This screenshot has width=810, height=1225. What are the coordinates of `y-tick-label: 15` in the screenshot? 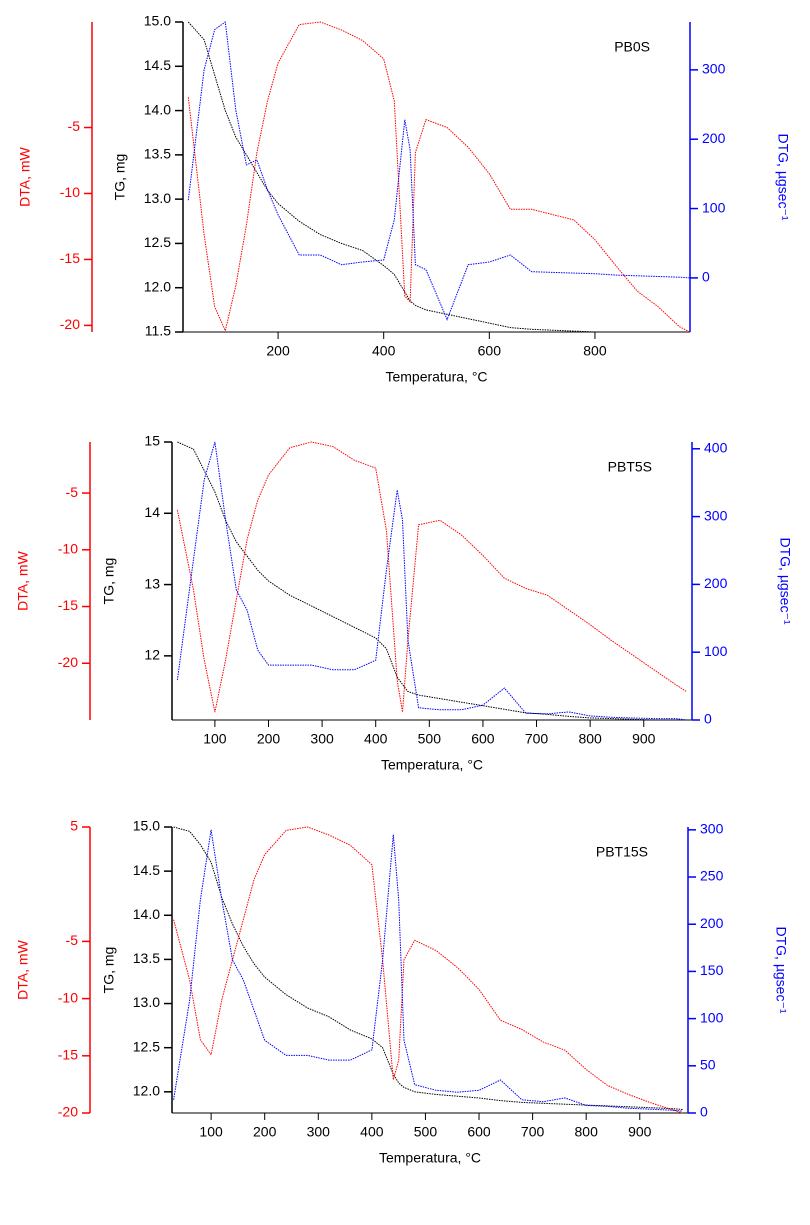 It's located at (152, 441).